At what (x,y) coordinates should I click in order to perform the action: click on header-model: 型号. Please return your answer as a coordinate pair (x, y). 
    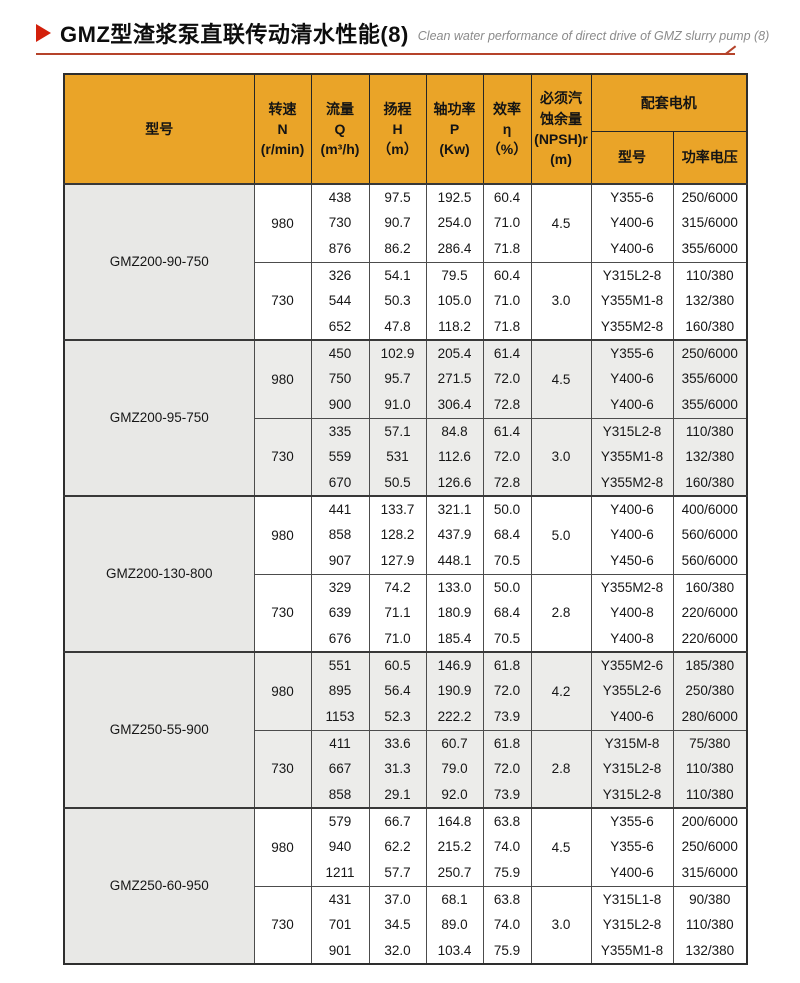
    Looking at the image, I should click on (159, 129).